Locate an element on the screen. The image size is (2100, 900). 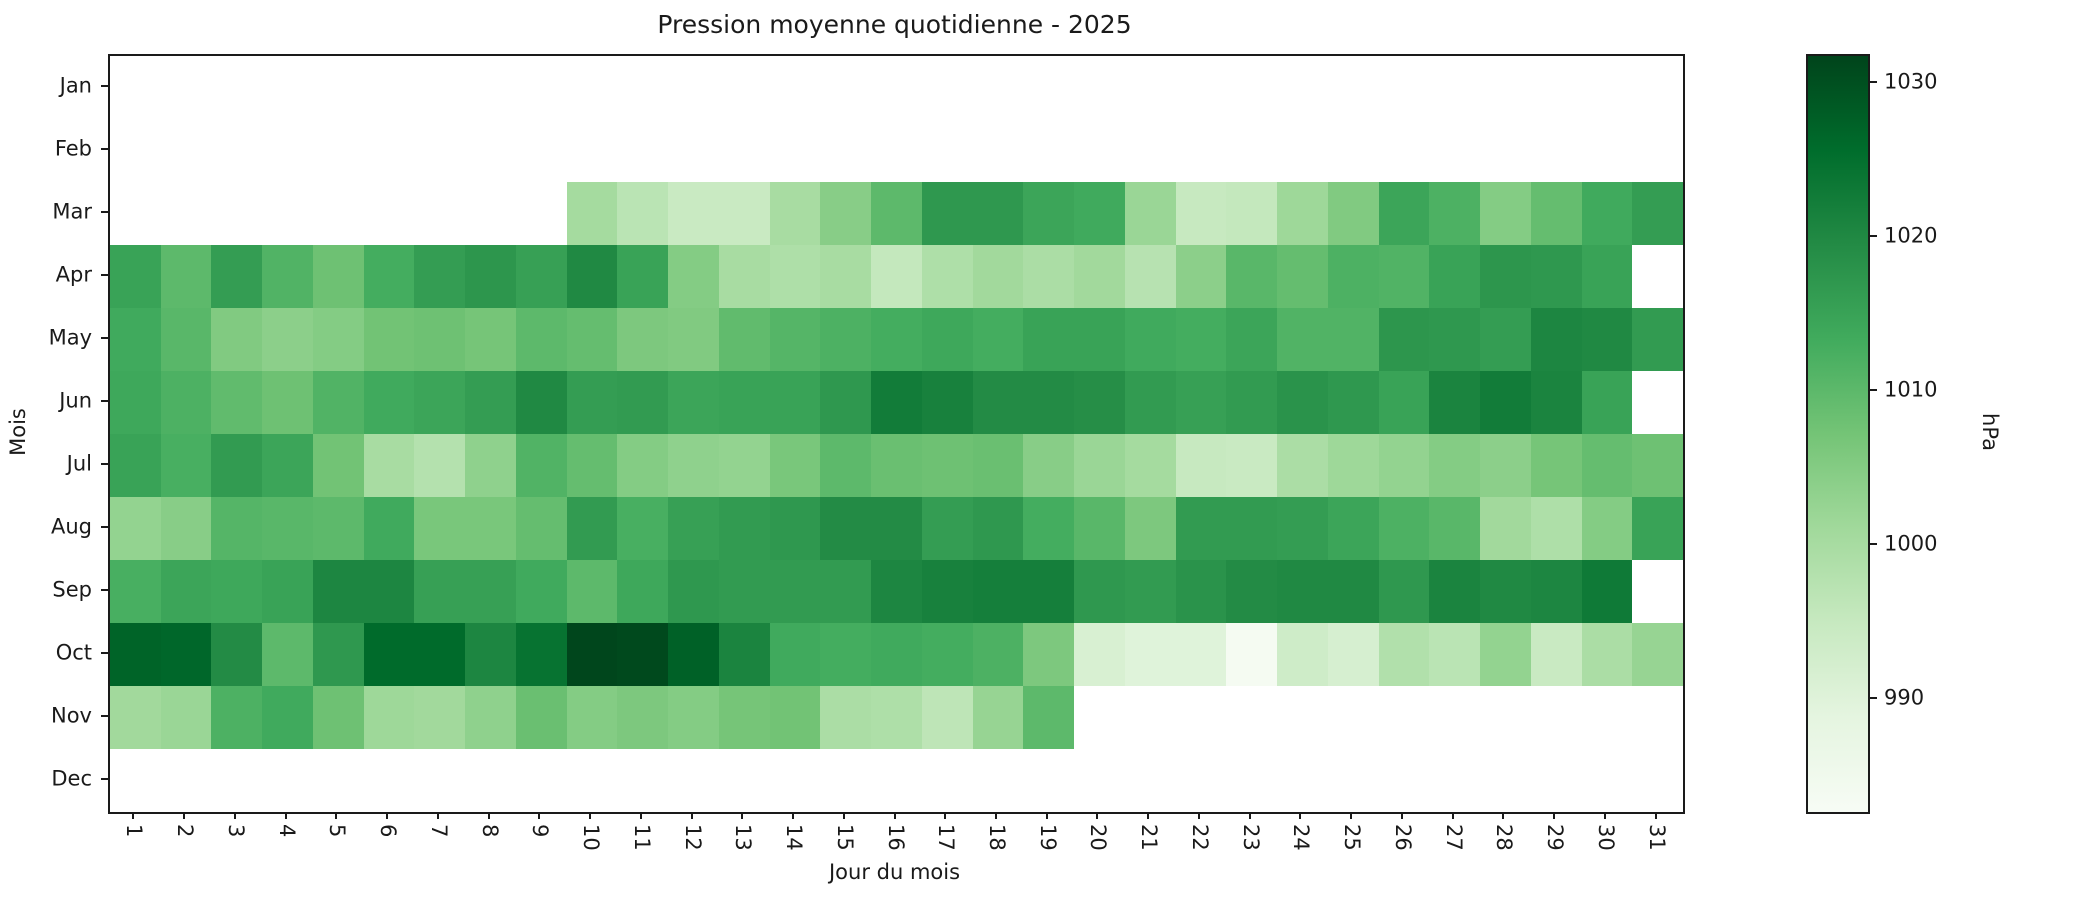
y-tick-mark is located at coordinates (104, 85).